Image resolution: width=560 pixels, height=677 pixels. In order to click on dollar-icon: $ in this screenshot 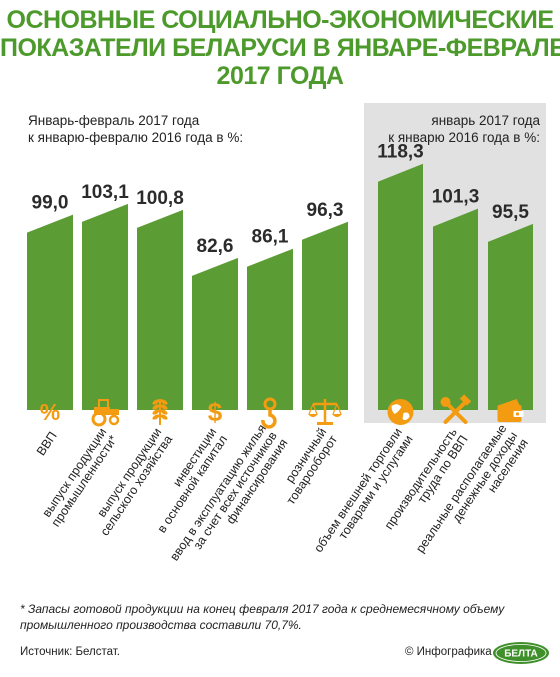, I will do `click(215, 412)`.